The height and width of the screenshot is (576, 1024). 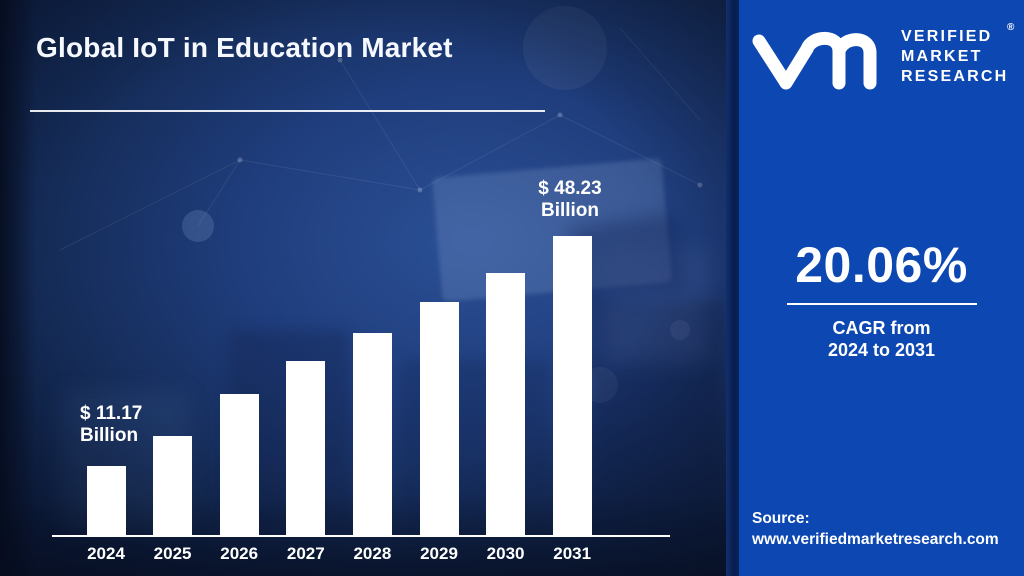 What do you see at coordinates (172, 553) in the screenshot?
I see `x-tick-2025: 2025` at bounding box center [172, 553].